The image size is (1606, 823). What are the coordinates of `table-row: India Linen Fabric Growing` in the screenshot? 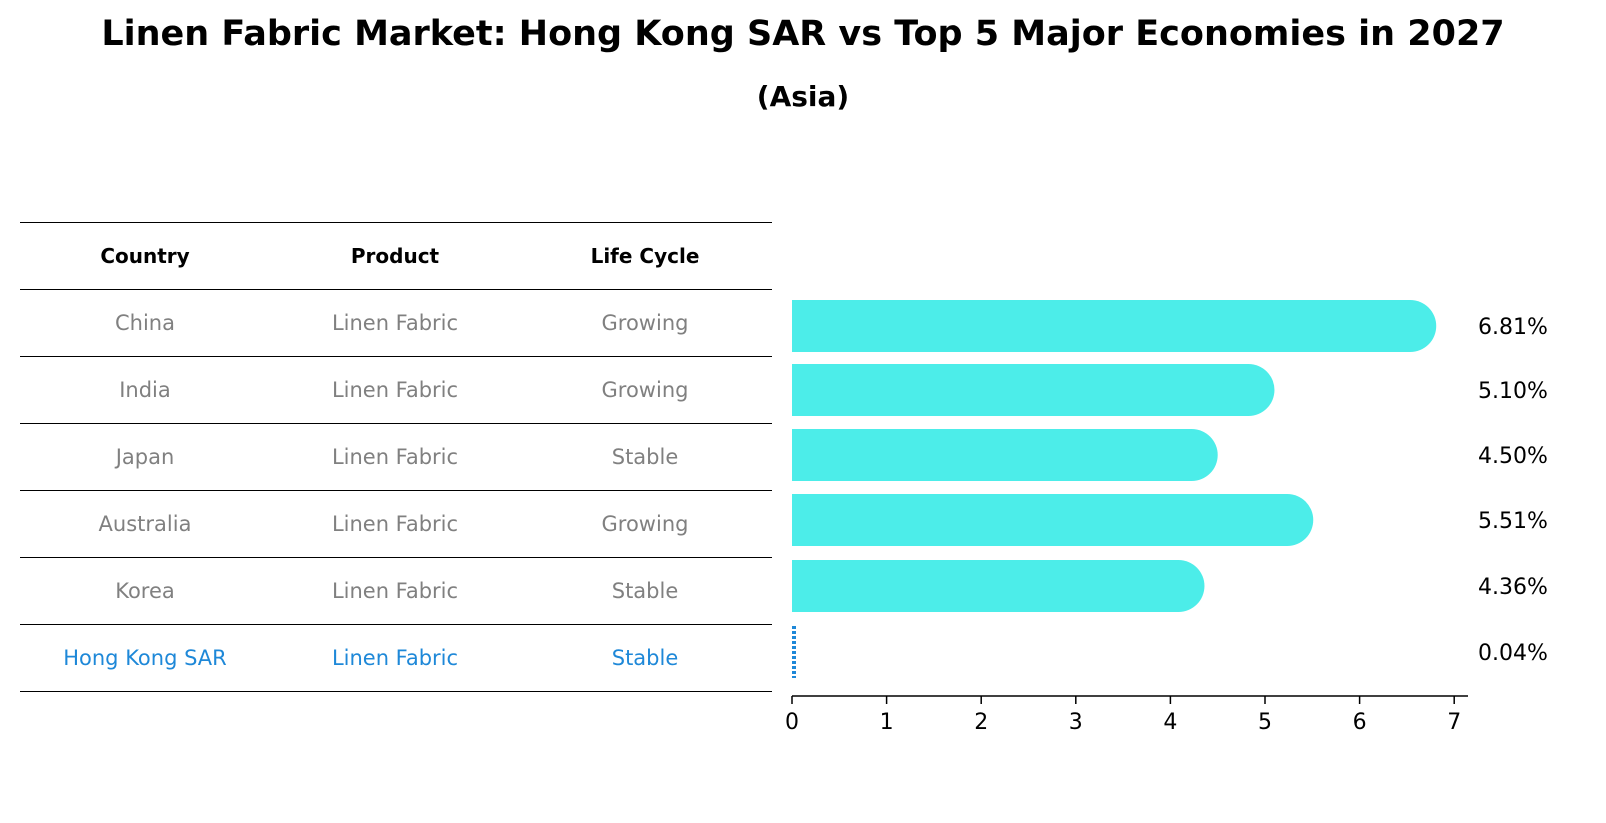 It's located at (396, 390).